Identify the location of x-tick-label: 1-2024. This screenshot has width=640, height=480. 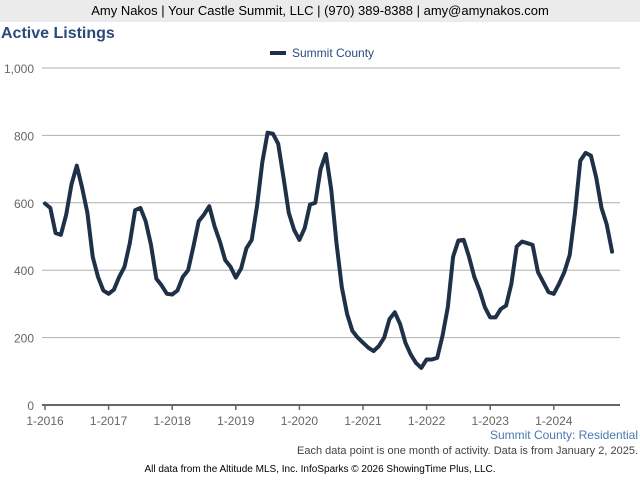
(554, 421).